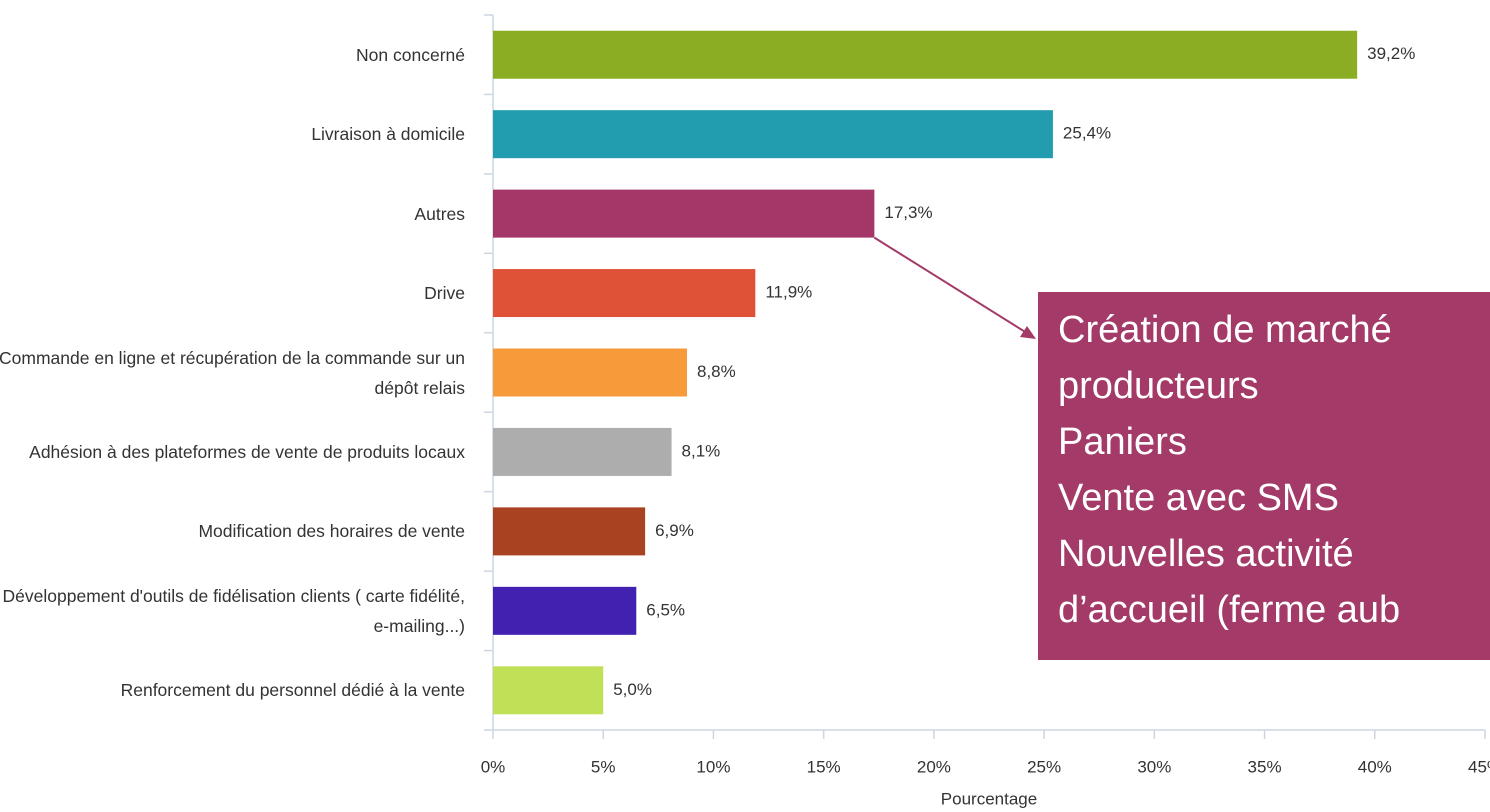 This screenshot has height=812, width=1490. Describe the element at coordinates (665, 609) in the screenshot. I see `value-label: 6,5%` at that location.